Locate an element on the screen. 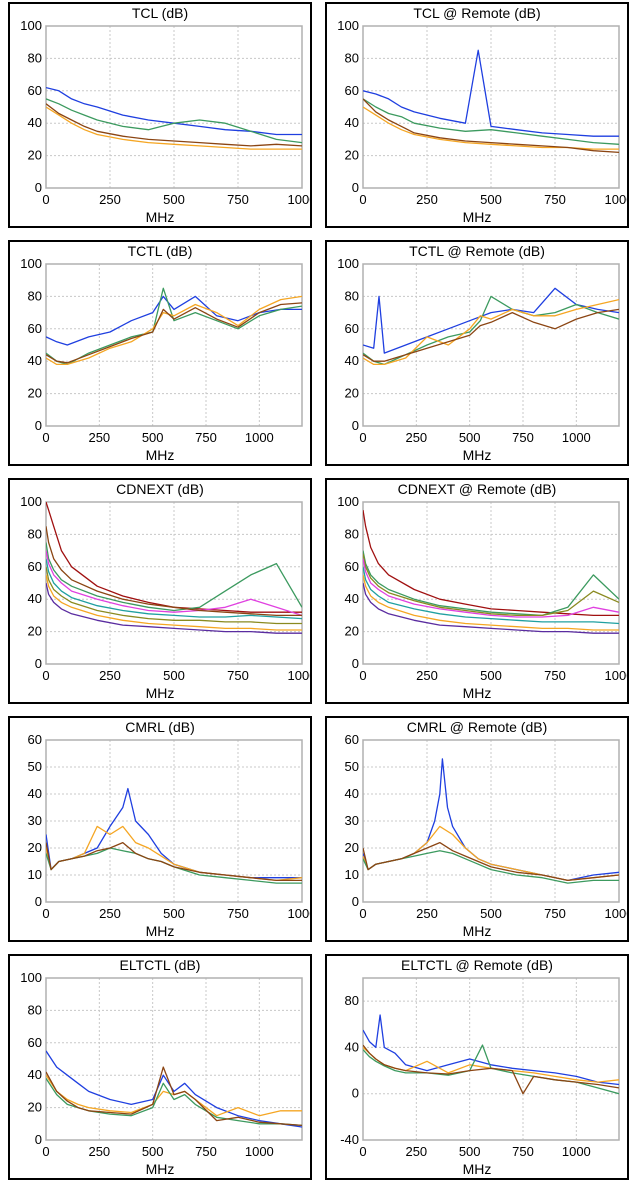 The image size is (630, 1182). y-tick-label: 80 is located at coordinates (35, 1009).